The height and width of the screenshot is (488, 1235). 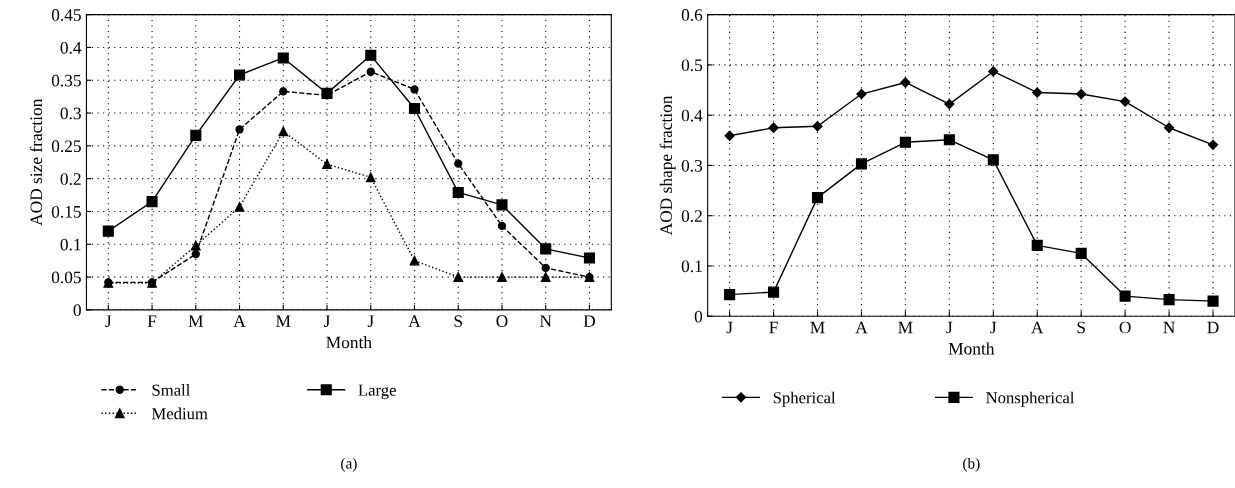 What do you see at coordinates (377, 392) in the screenshot?
I see `legend-label: Large` at bounding box center [377, 392].